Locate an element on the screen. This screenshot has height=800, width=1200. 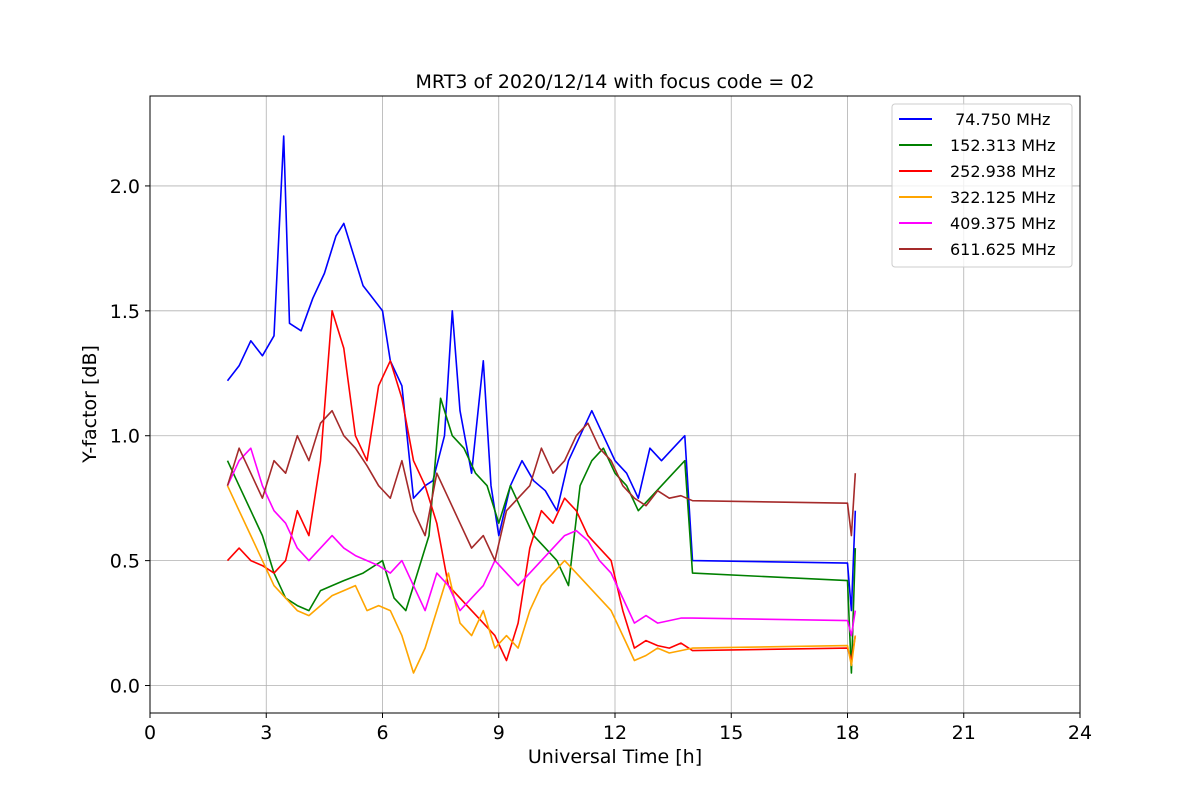
x-tick-label: 3 is located at coordinates (266, 733).